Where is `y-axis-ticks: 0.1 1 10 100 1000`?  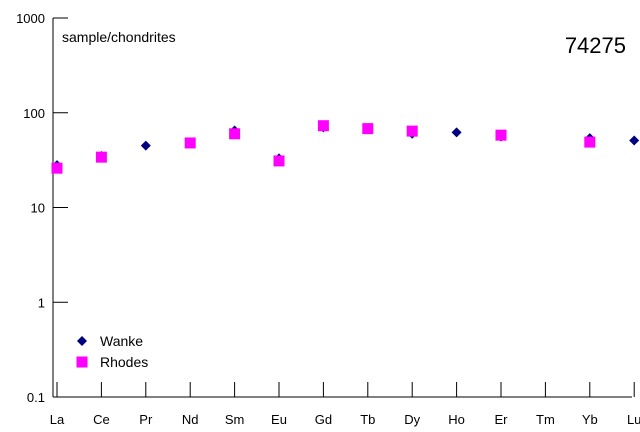 y-axis-ticks: 0.1 1 10 100 1000 is located at coordinates (42, 208).